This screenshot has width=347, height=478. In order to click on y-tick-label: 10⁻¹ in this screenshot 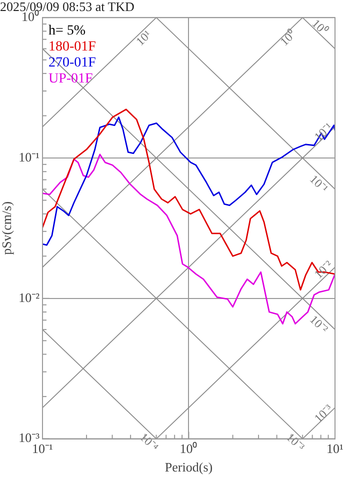, I will do `click(29, 156)`.